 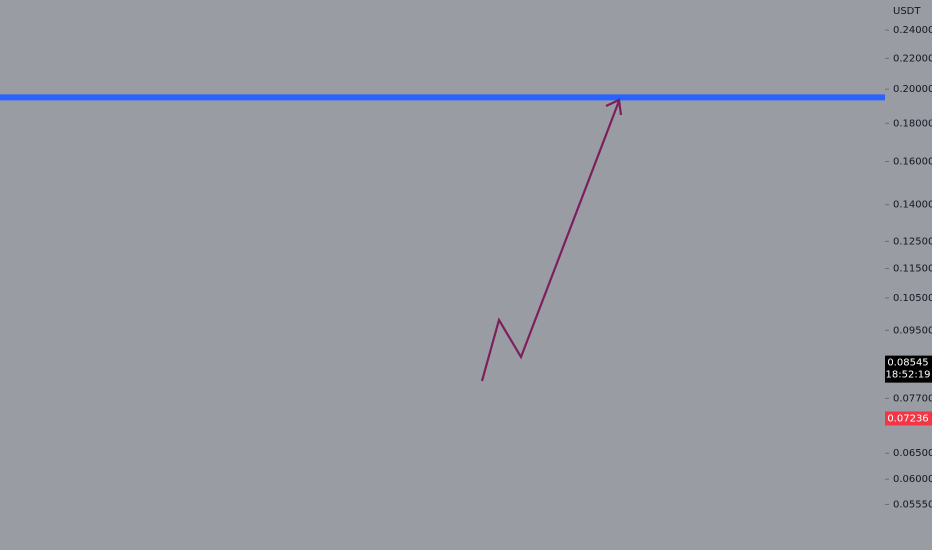 What do you see at coordinates (912, 89) in the screenshot?
I see `y-tick-label: 0.20000` at bounding box center [912, 89].